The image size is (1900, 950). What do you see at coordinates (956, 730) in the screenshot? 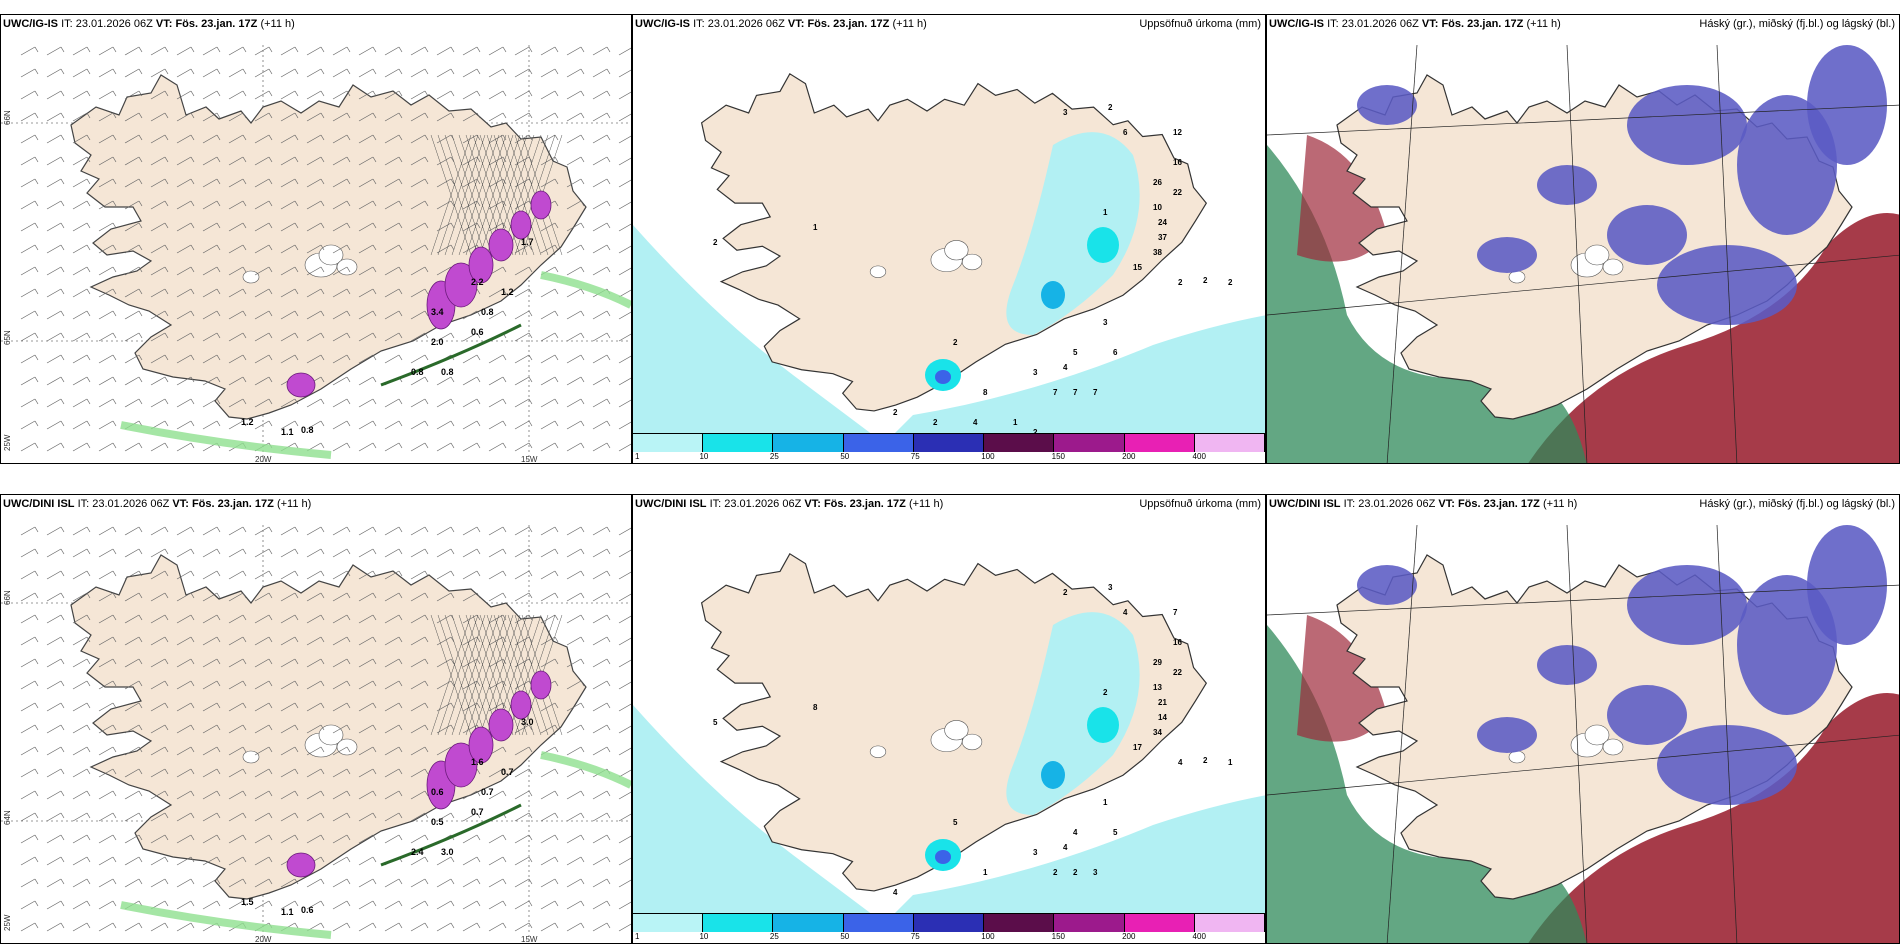
I see `glacier-area` at bounding box center [956, 730].